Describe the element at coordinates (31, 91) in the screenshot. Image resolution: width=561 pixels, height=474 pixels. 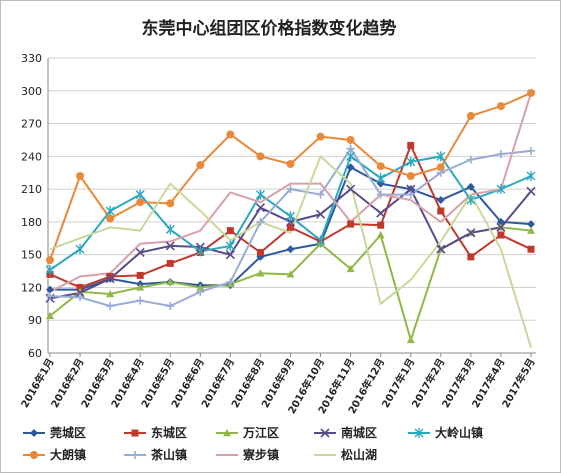
I see `y-tick-label: 300` at that location.